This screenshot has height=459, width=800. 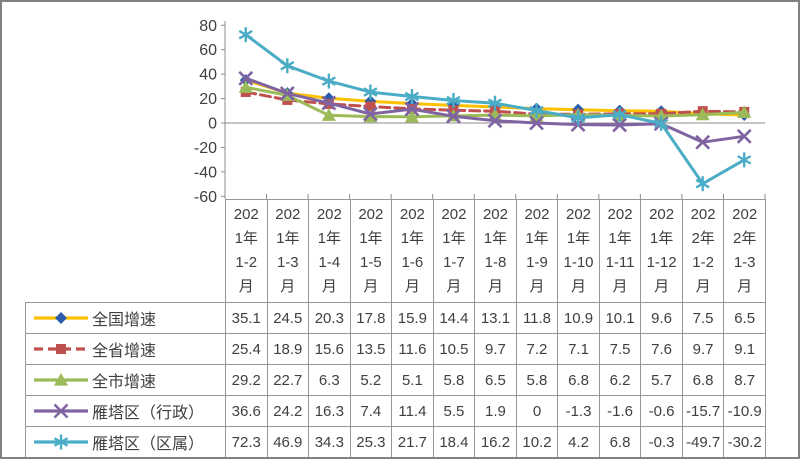 What do you see at coordinates (371, 318) in the screenshot?
I see `table-cell: 17.8` at bounding box center [371, 318].